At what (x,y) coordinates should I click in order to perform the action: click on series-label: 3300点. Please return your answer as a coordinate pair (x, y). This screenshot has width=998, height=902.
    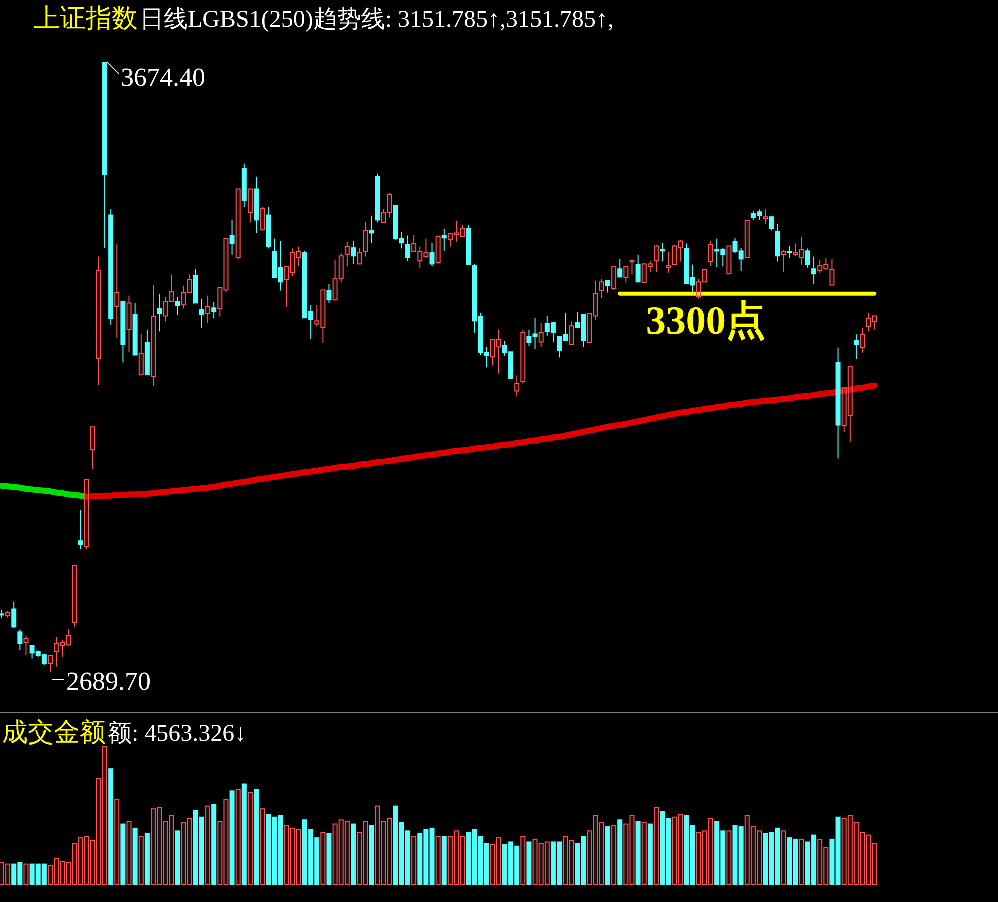
    Looking at the image, I should click on (706, 320).